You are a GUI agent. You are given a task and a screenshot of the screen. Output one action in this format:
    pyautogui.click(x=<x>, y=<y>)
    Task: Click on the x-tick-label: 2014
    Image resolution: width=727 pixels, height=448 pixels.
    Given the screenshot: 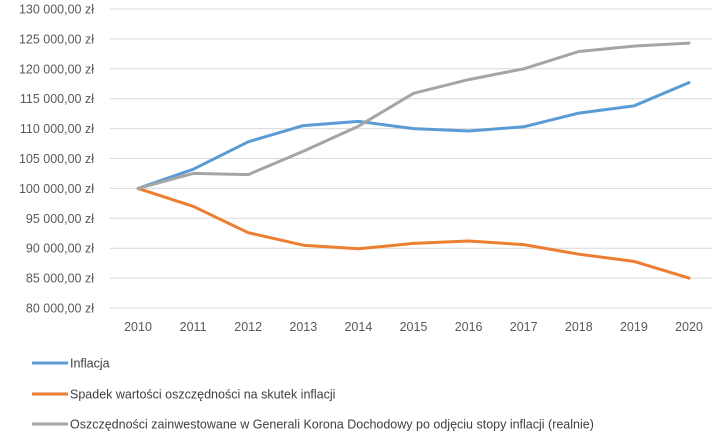 What is the action you would take?
    pyautogui.click(x=358, y=327)
    